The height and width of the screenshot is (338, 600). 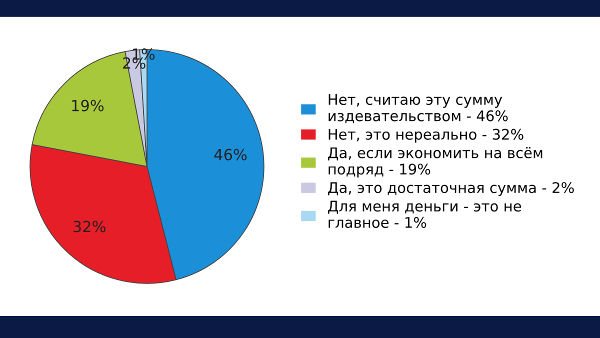 I want to click on legend-label: Для меня деньги - это не главное - 1%, so click(x=425, y=214).